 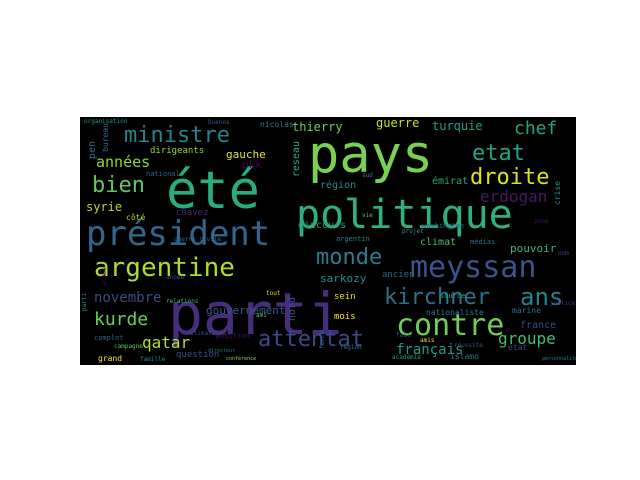 I want to click on word-annees: années, so click(x=123, y=162).